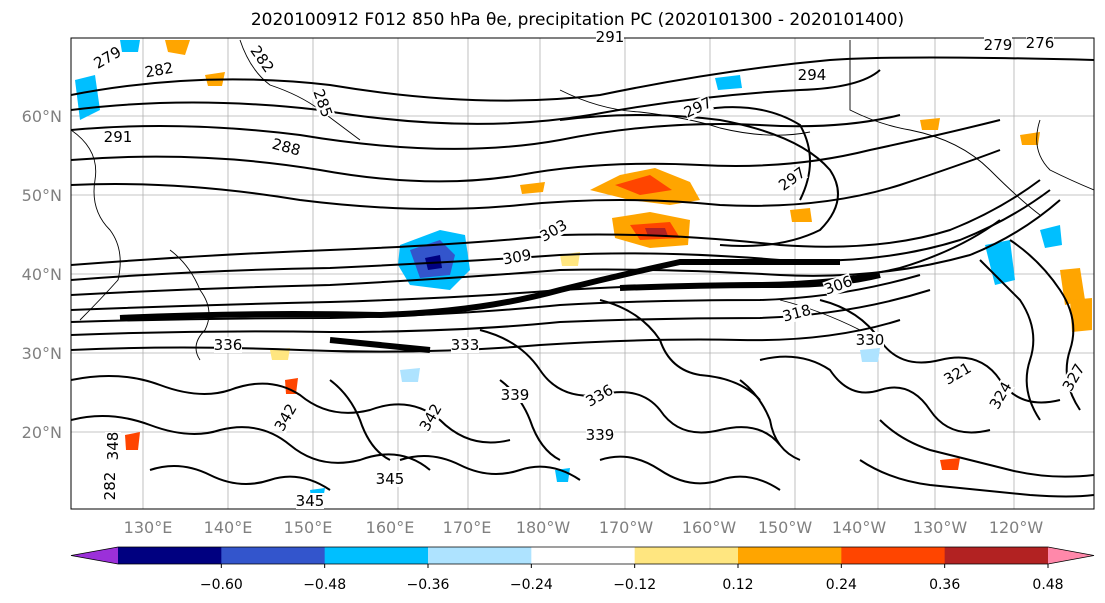 The image size is (1105, 603). I want to click on latitude-labels: 60°N 50°N 40°N 30°N 20°N, so click(42, 274).